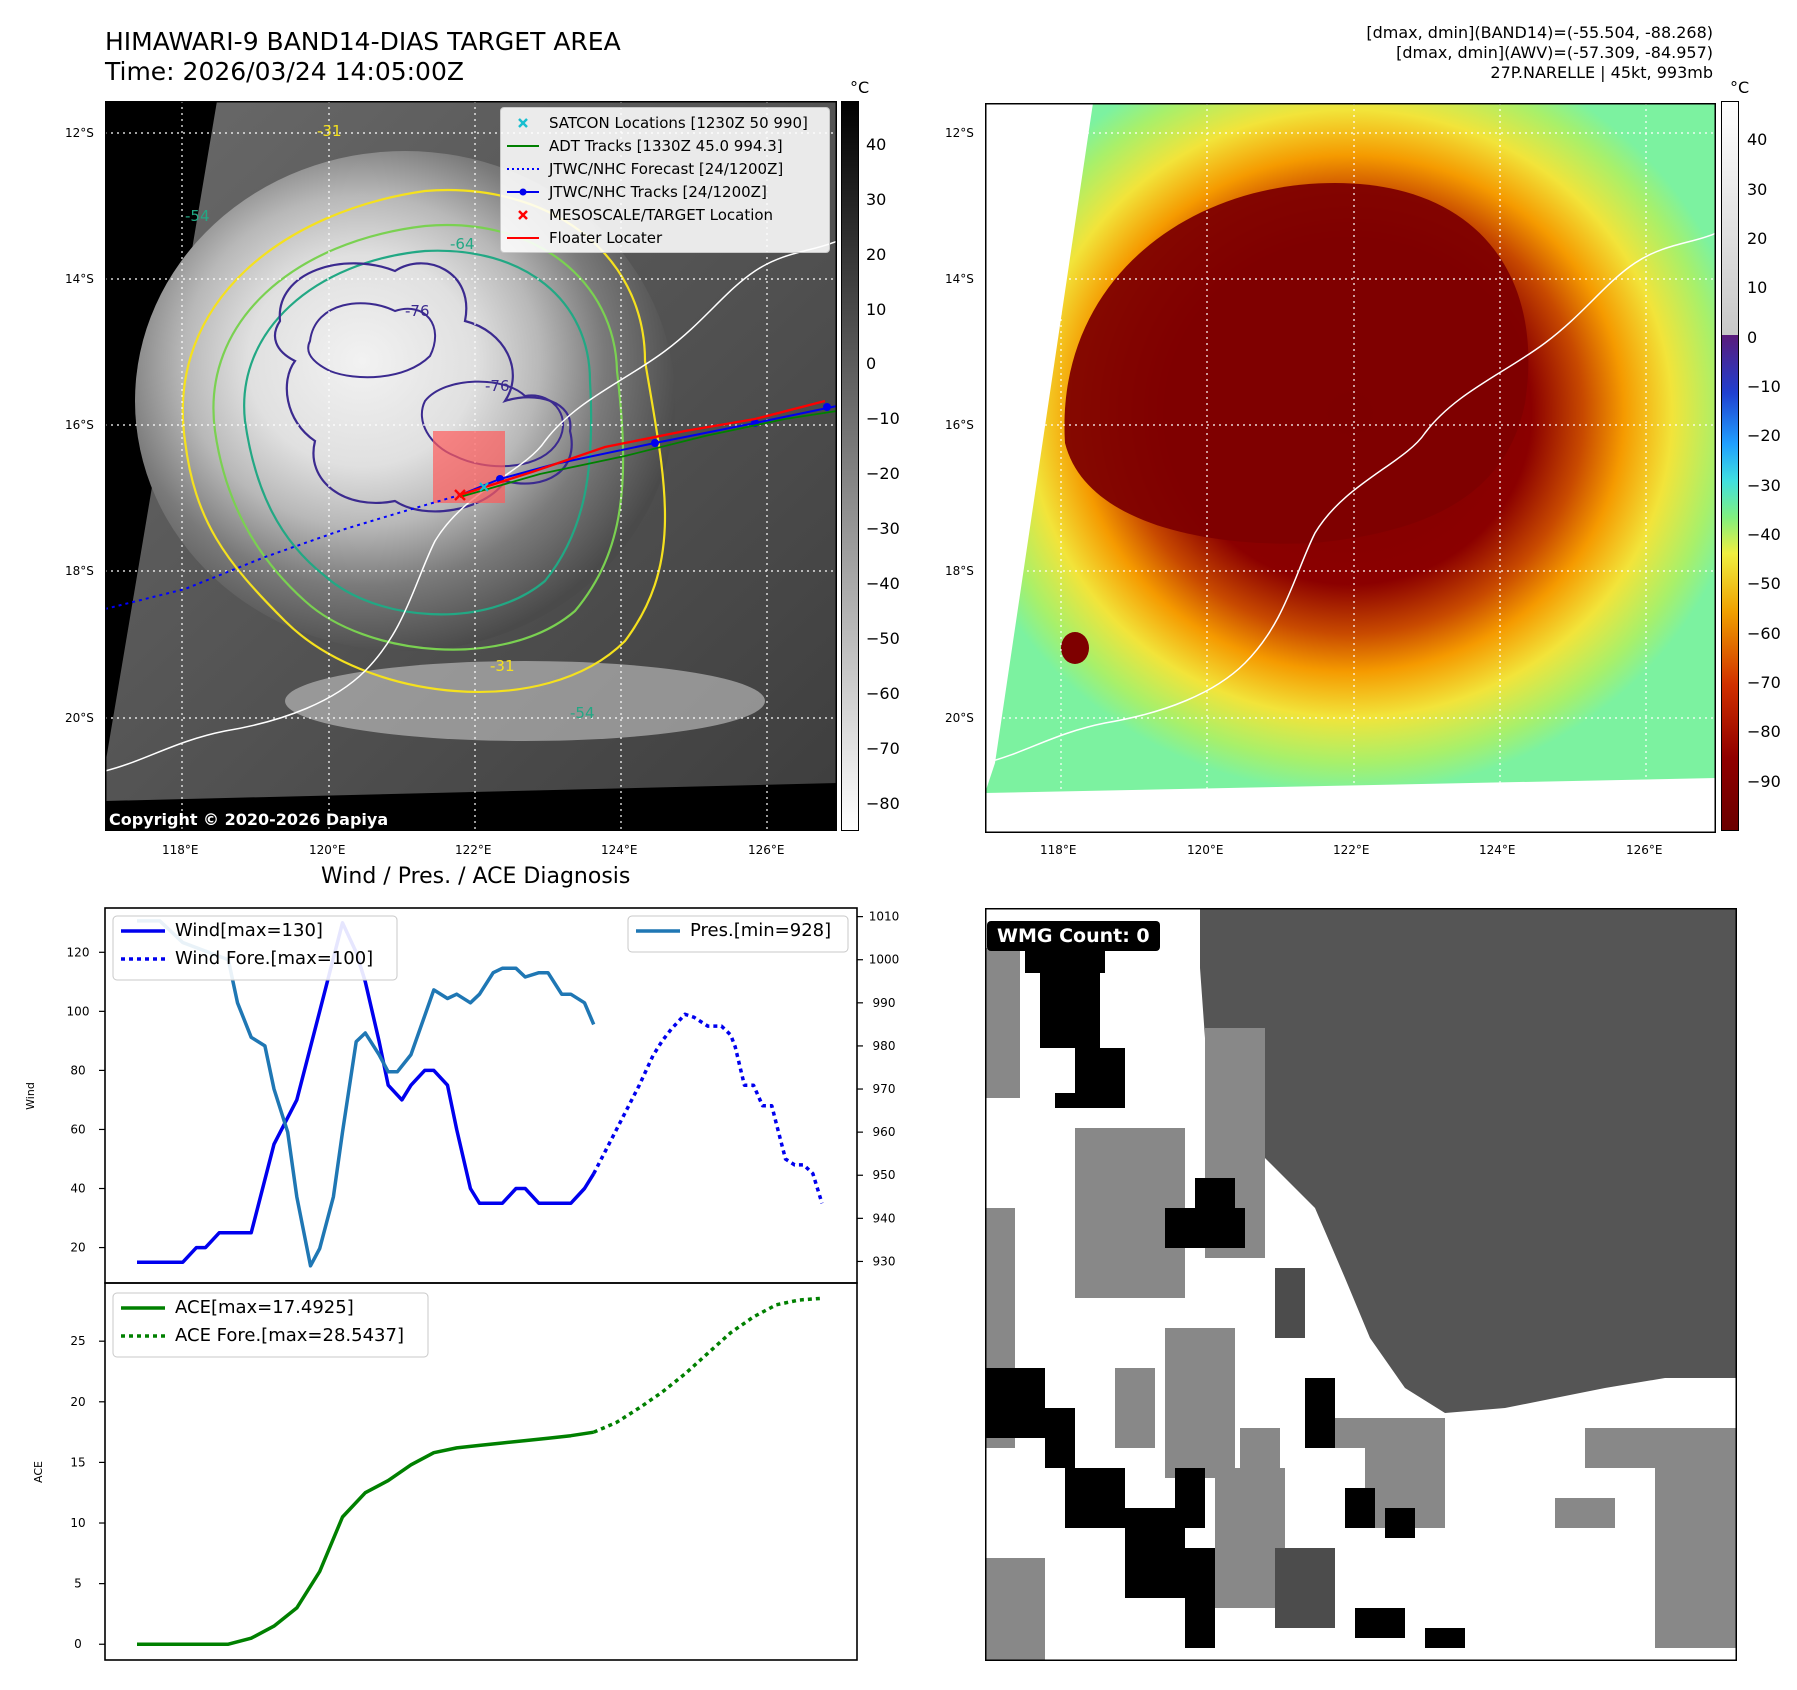 The width and height of the screenshot is (1797, 1690). Describe the element at coordinates (884, 1218) in the screenshot. I see `pressure-tick-label: 940` at that location.